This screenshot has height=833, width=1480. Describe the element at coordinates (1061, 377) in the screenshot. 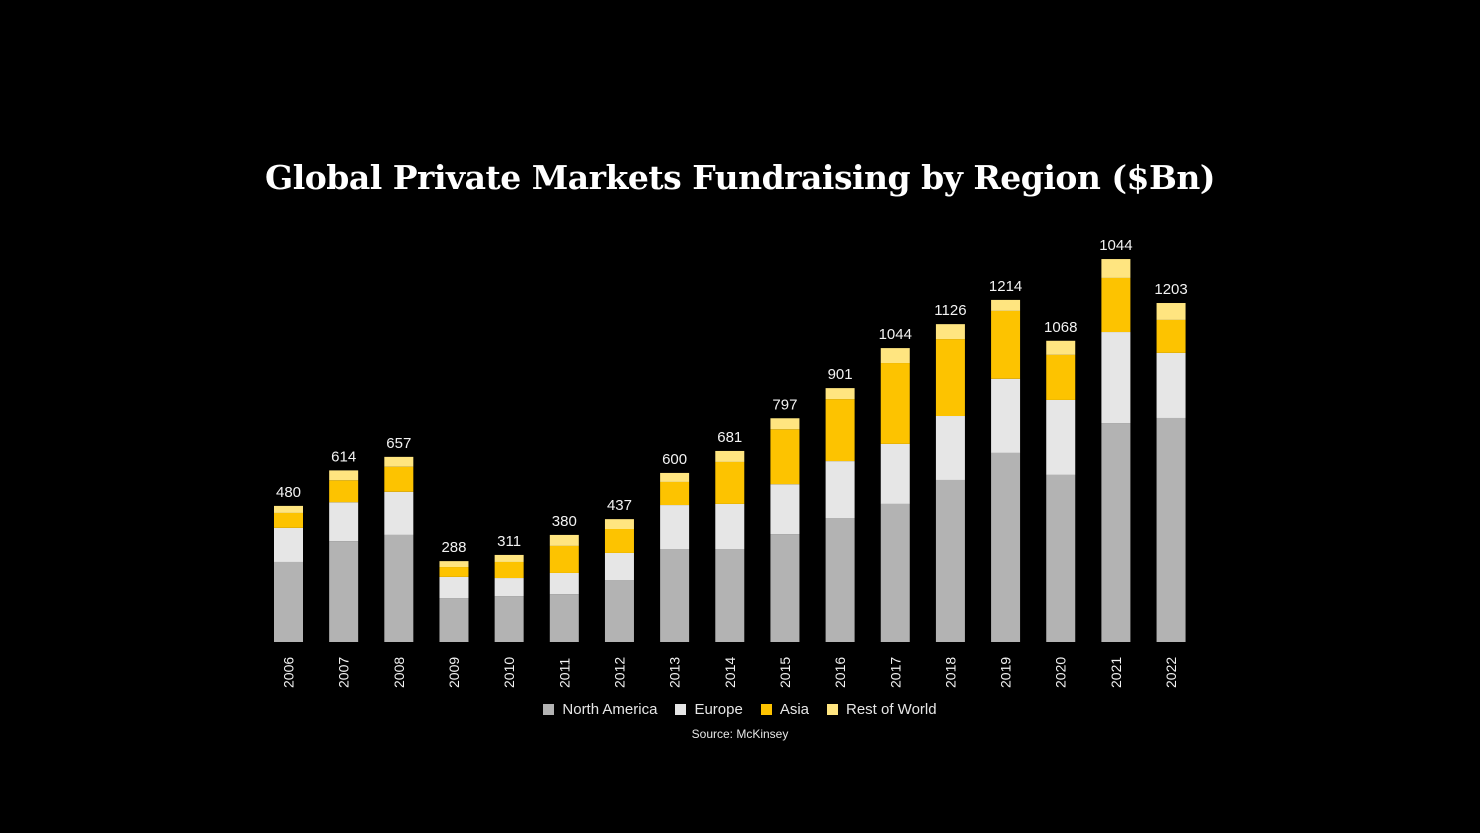

I see `bar-segment-asia-2020` at that location.